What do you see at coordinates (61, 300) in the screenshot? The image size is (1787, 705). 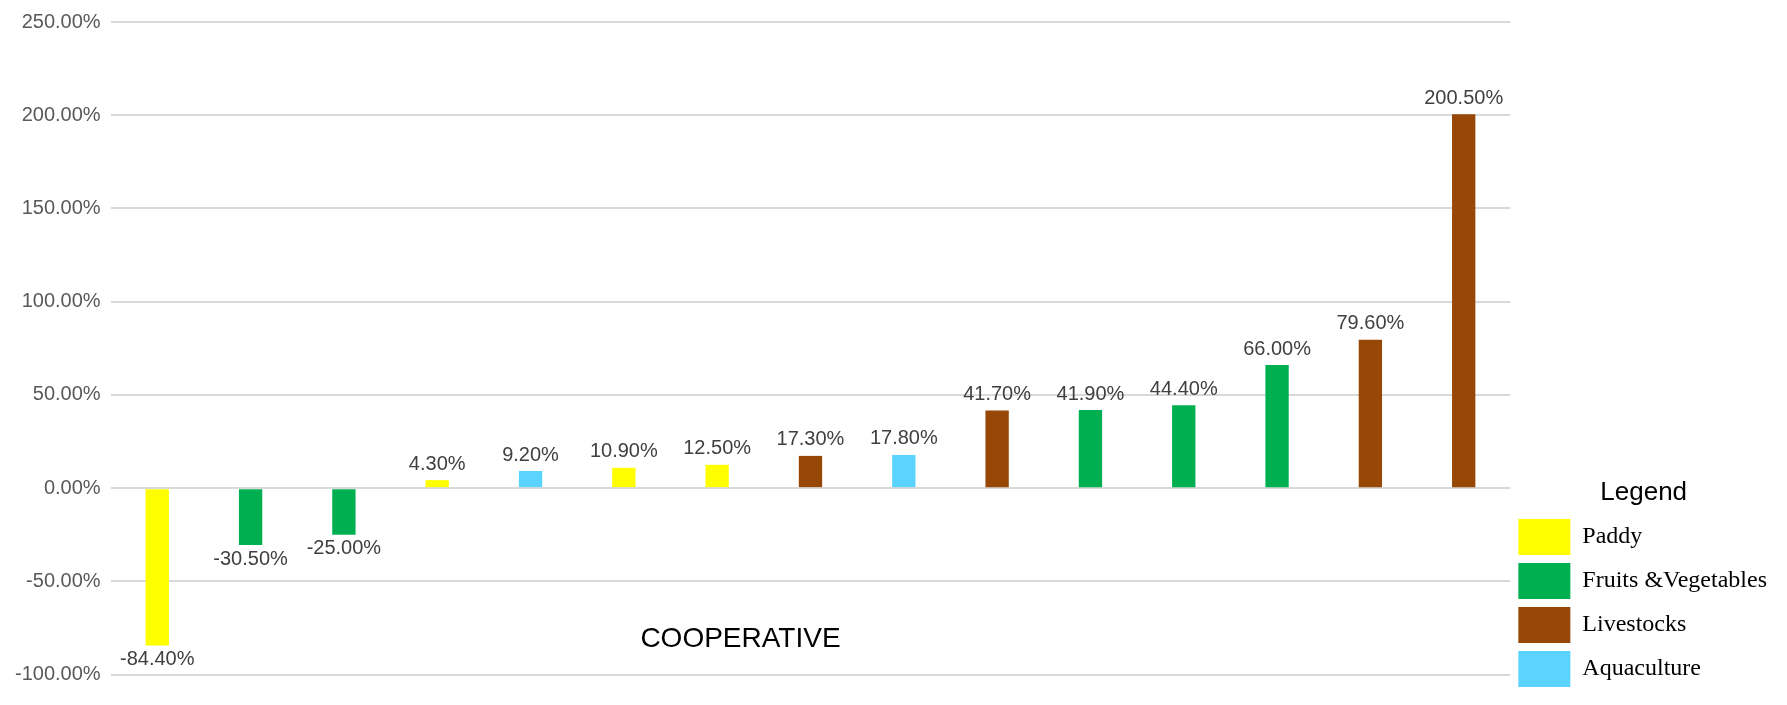 I see `y-tick-label: 100.00%` at bounding box center [61, 300].